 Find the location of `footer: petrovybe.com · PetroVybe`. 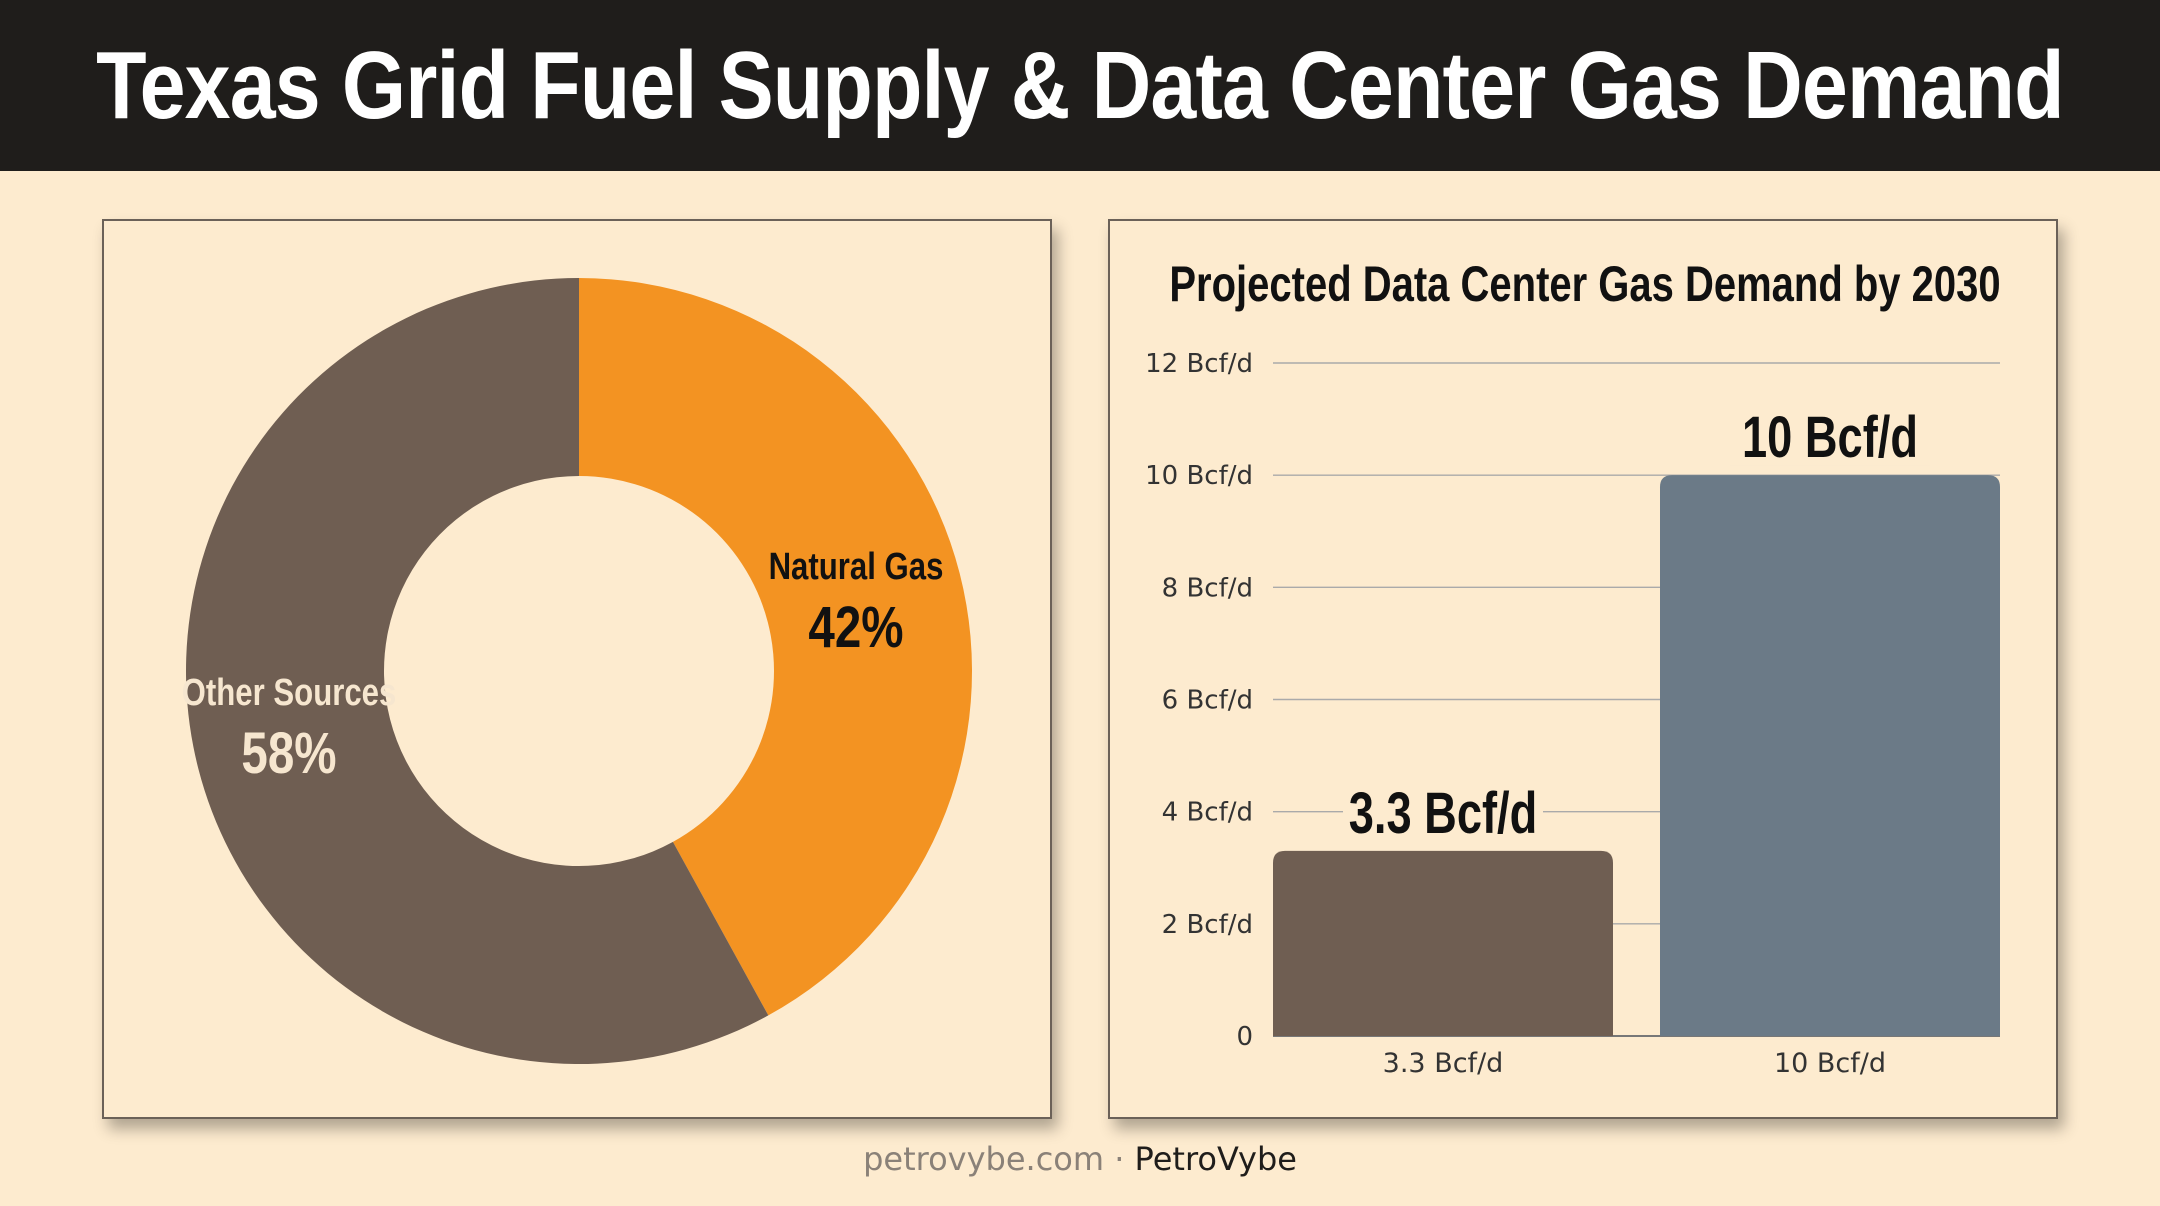

footer: petrovybe.com · PetroVybe is located at coordinates (1080, 1159).